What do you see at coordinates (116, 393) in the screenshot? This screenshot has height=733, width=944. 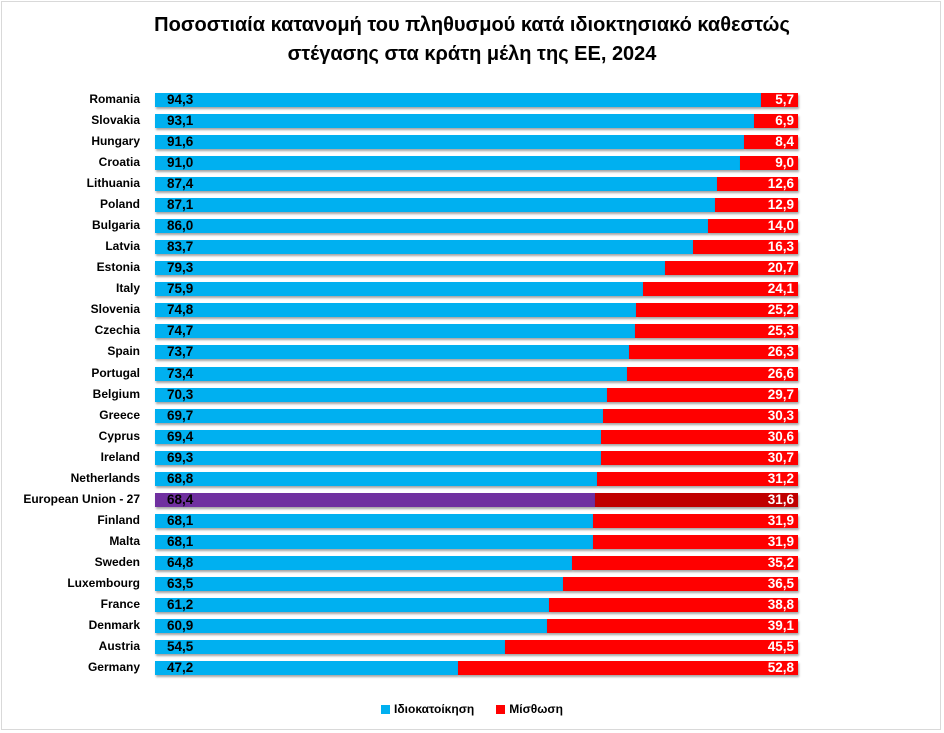 I see `category-label: Belgium` at bounding box center [116, 393].